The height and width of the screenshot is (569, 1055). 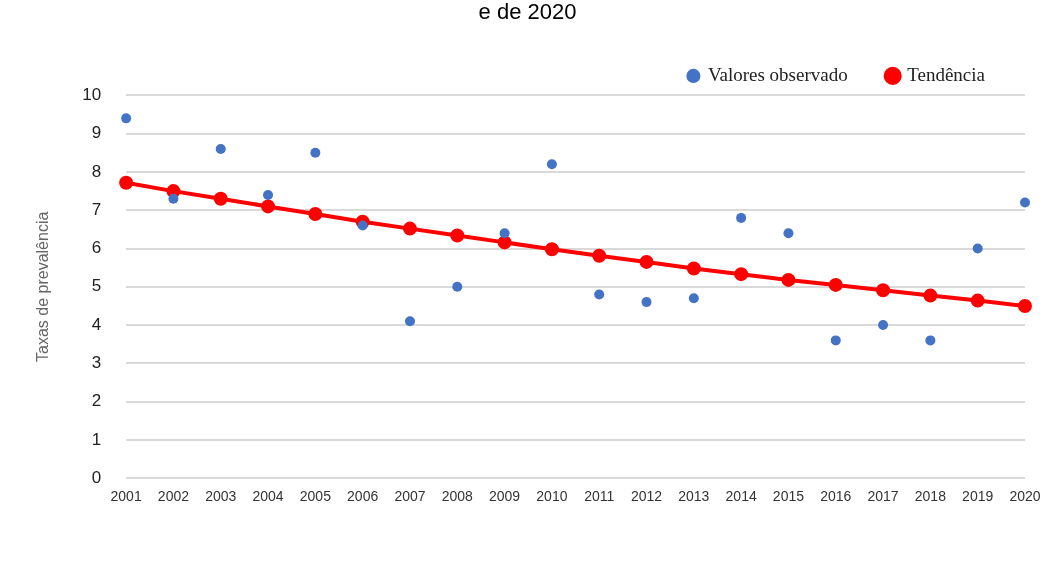 I want to click on y-tick-label: 7, so click(x=96, y=209).